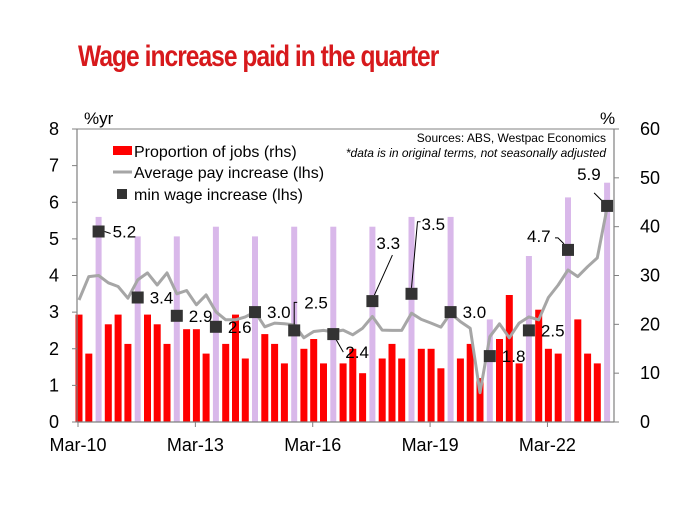  What do you see at coordinates (650, 373) in the screenshot?
I see `right-tick-label-10: 10` at bounding box center [650, 373].